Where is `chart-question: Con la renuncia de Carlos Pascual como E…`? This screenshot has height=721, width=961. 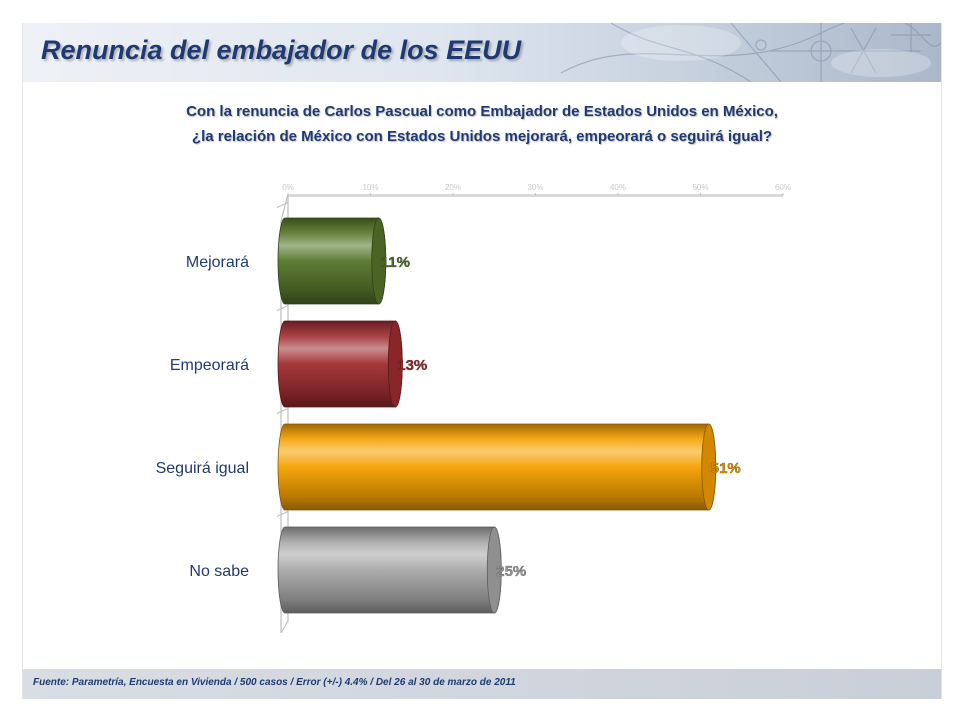 chart-question: Con la renuncia de Carlos Pascual como E… is located at coordinates (482, 124).